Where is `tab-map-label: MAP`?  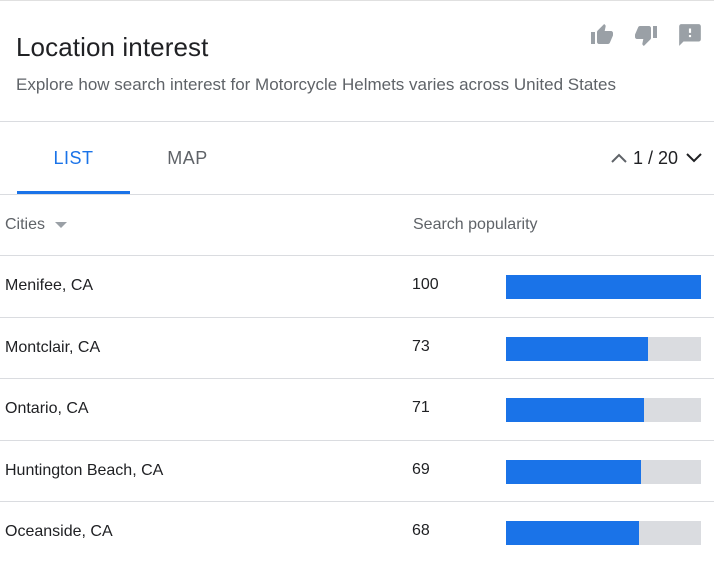
tab-map-label: MAP is located at coordinates (187, 157).